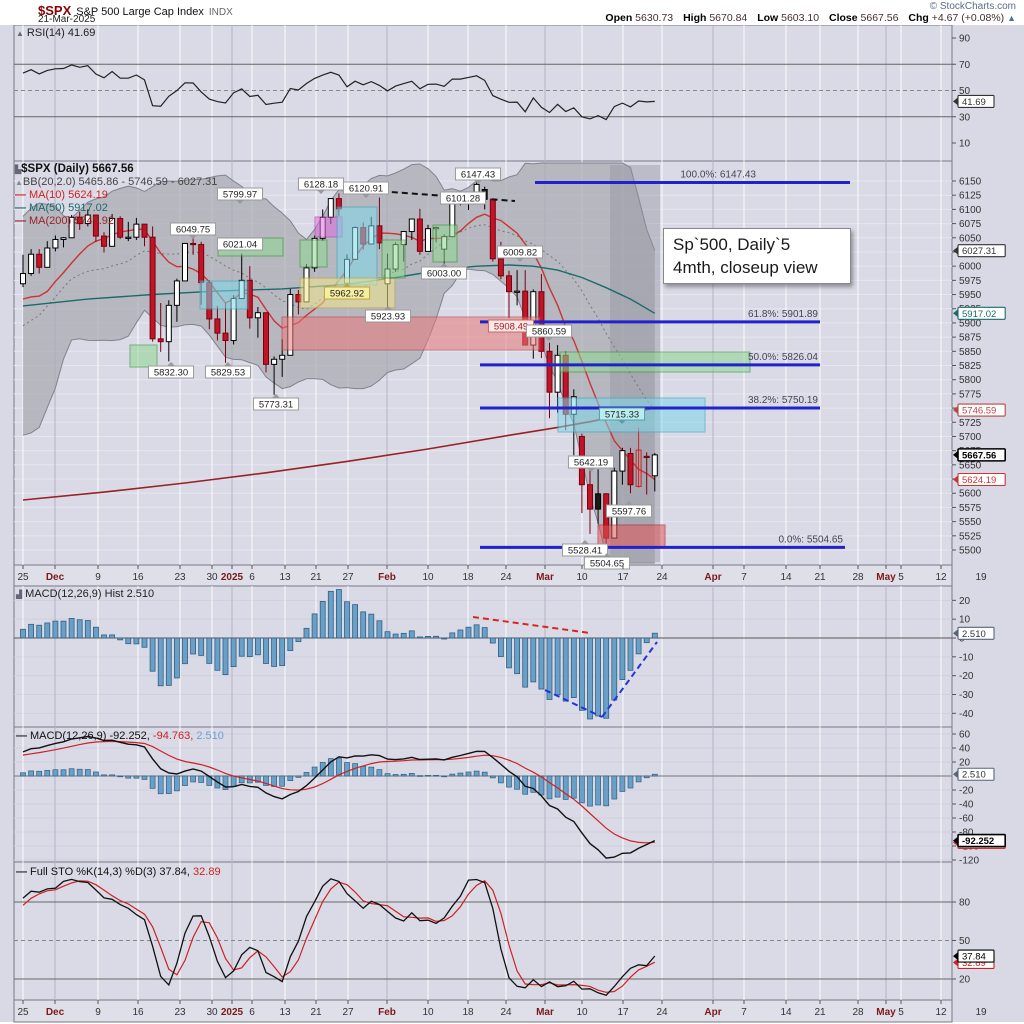 This screenshot has width=1024, height=1024. I want to click on svg-text: 6021.04, so click(240, 245).